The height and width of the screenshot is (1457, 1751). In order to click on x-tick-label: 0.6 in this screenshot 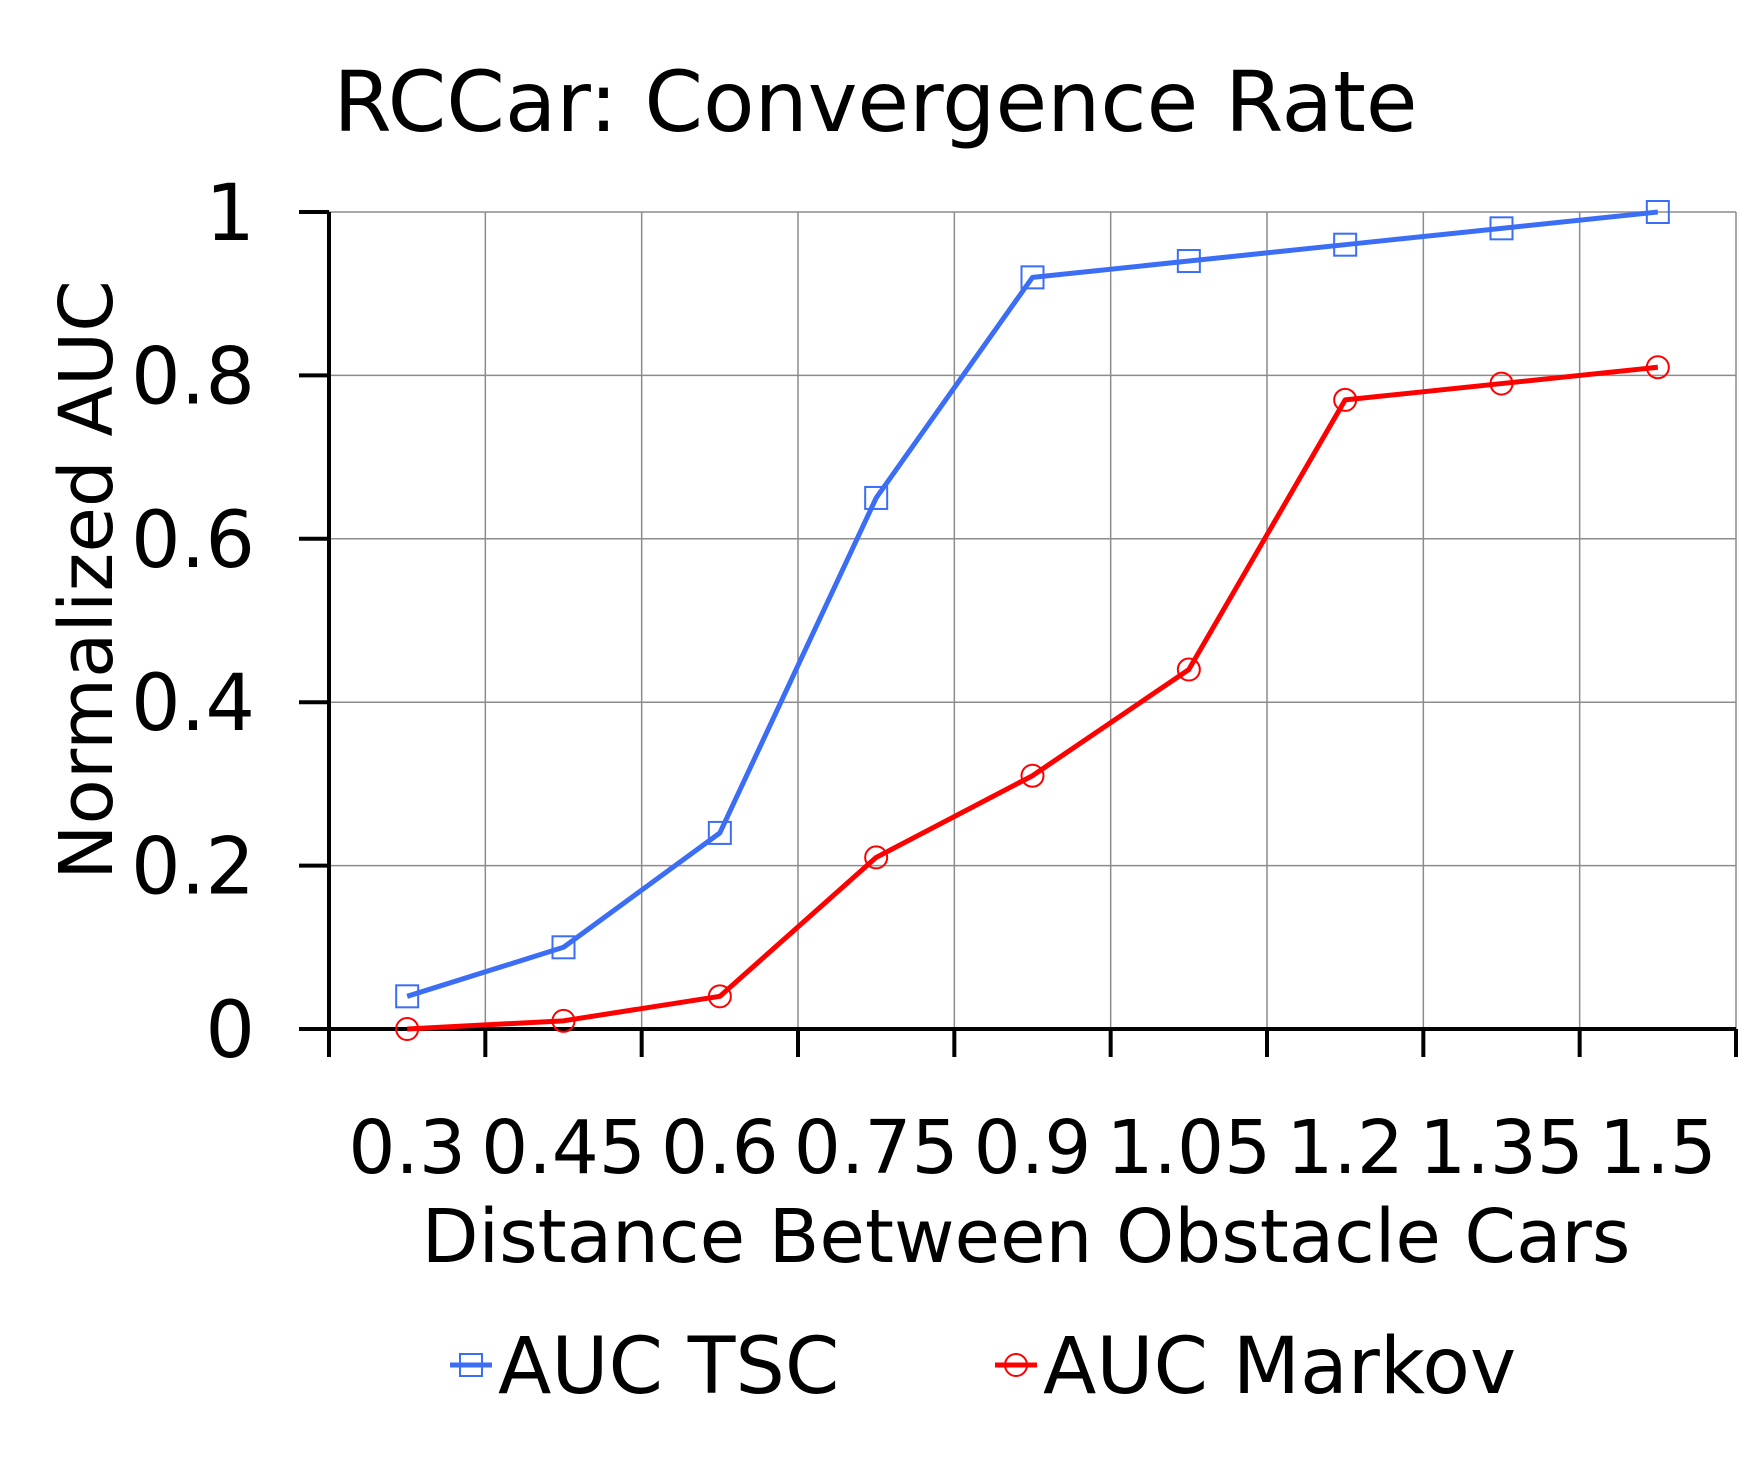, I will do `click(720, 1148)`.